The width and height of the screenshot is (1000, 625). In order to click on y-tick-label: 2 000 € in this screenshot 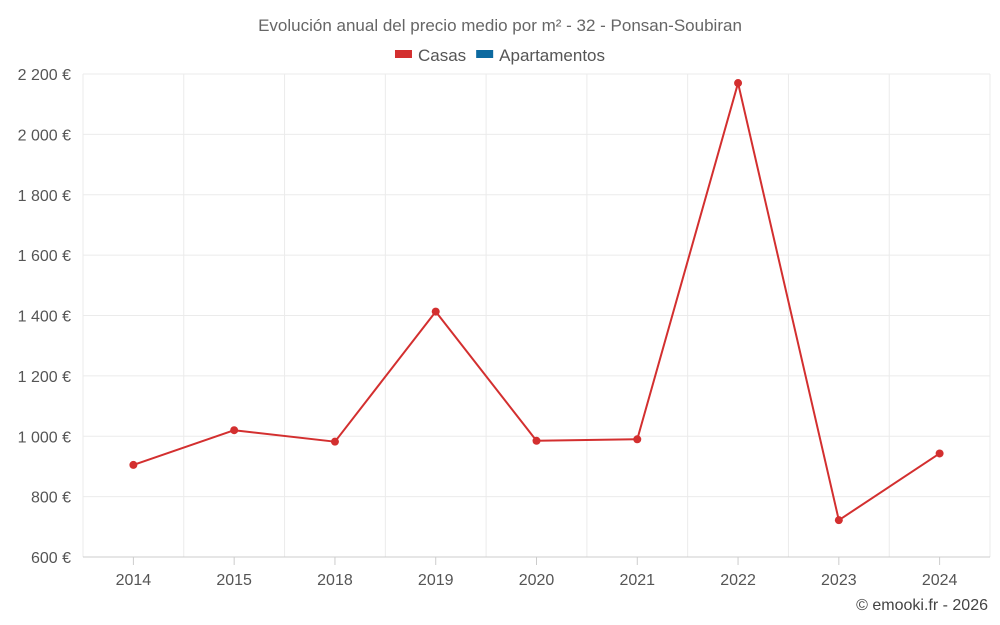, I will do `click(44, 135)`.